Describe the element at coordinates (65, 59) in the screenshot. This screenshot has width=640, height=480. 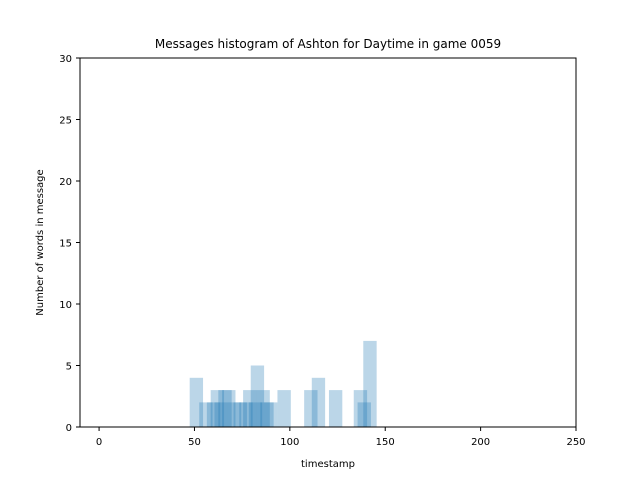
I see `y-tick-label: 30` at that location.